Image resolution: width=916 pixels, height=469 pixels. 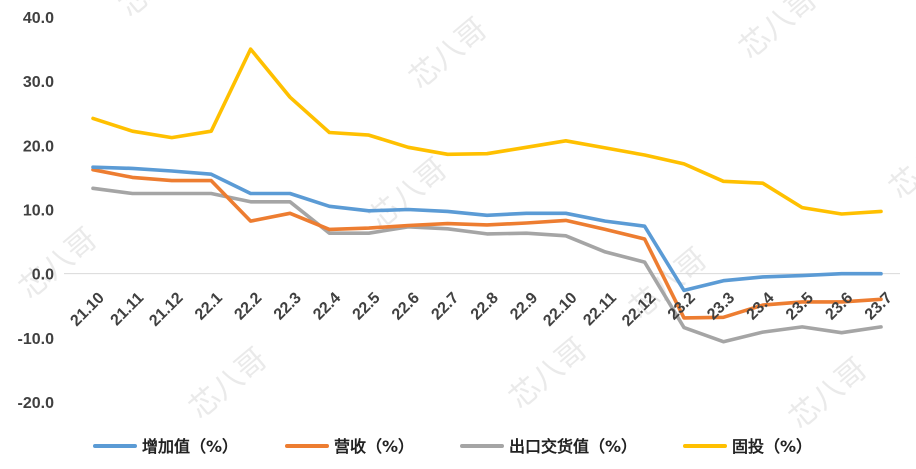 What do you see at coordinates (87, 309) in the screenshot?
I see `x-tick-label: 21.10` at bounding box center [87, 309].